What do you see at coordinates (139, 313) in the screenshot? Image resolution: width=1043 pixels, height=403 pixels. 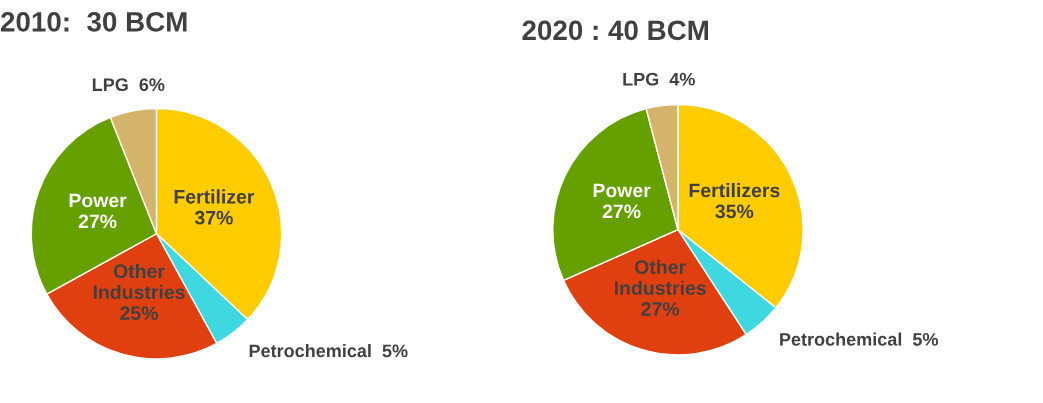 I see `data-label: 25%` at bounding box center [139, 313].